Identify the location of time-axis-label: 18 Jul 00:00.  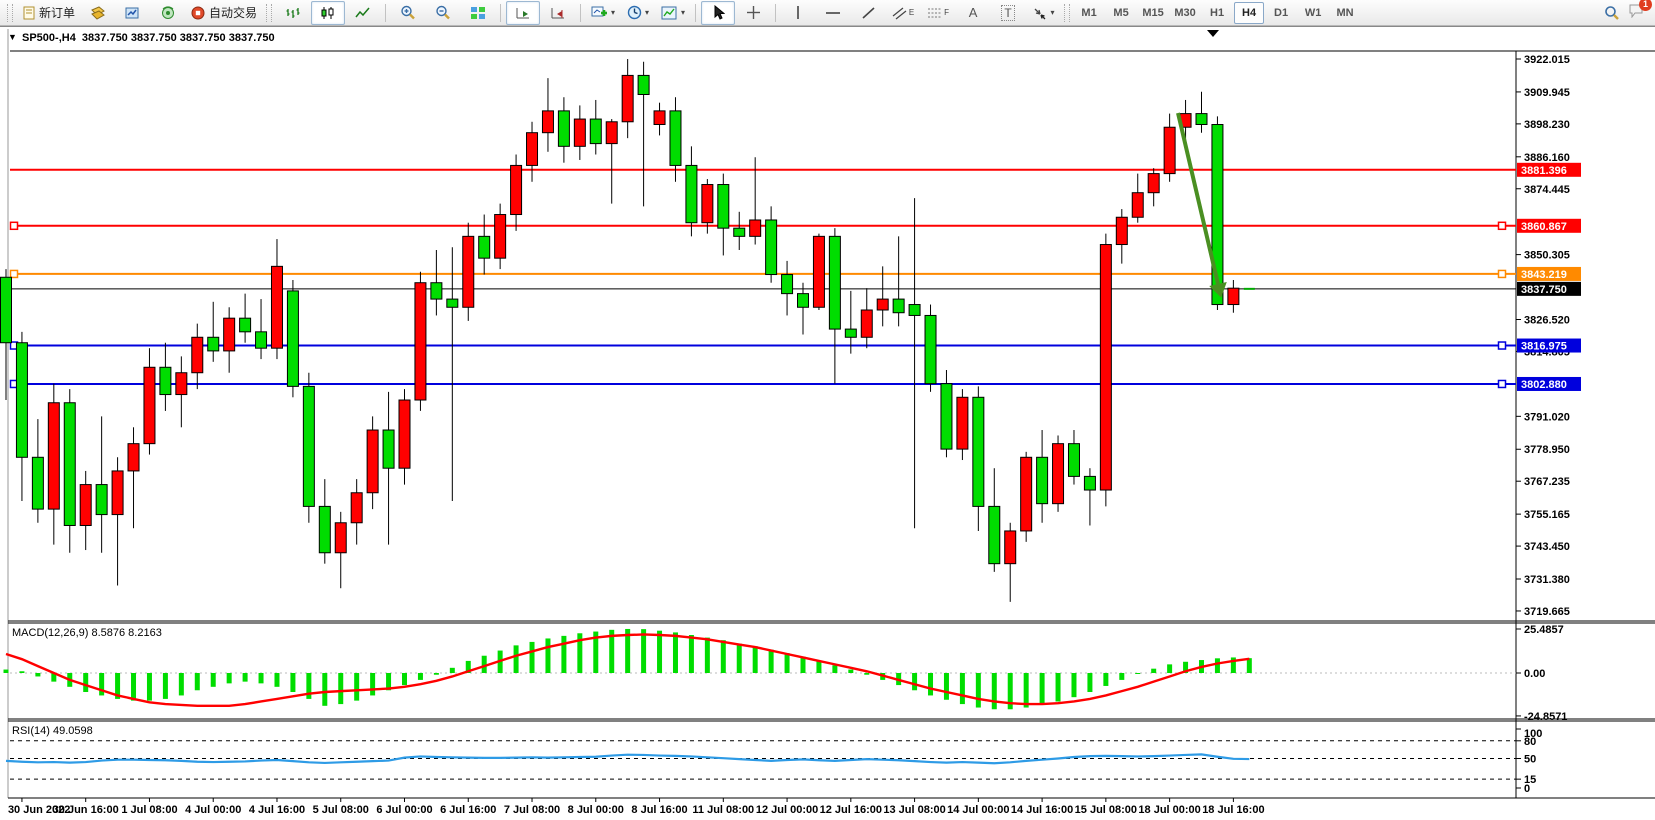
(1169, 810).